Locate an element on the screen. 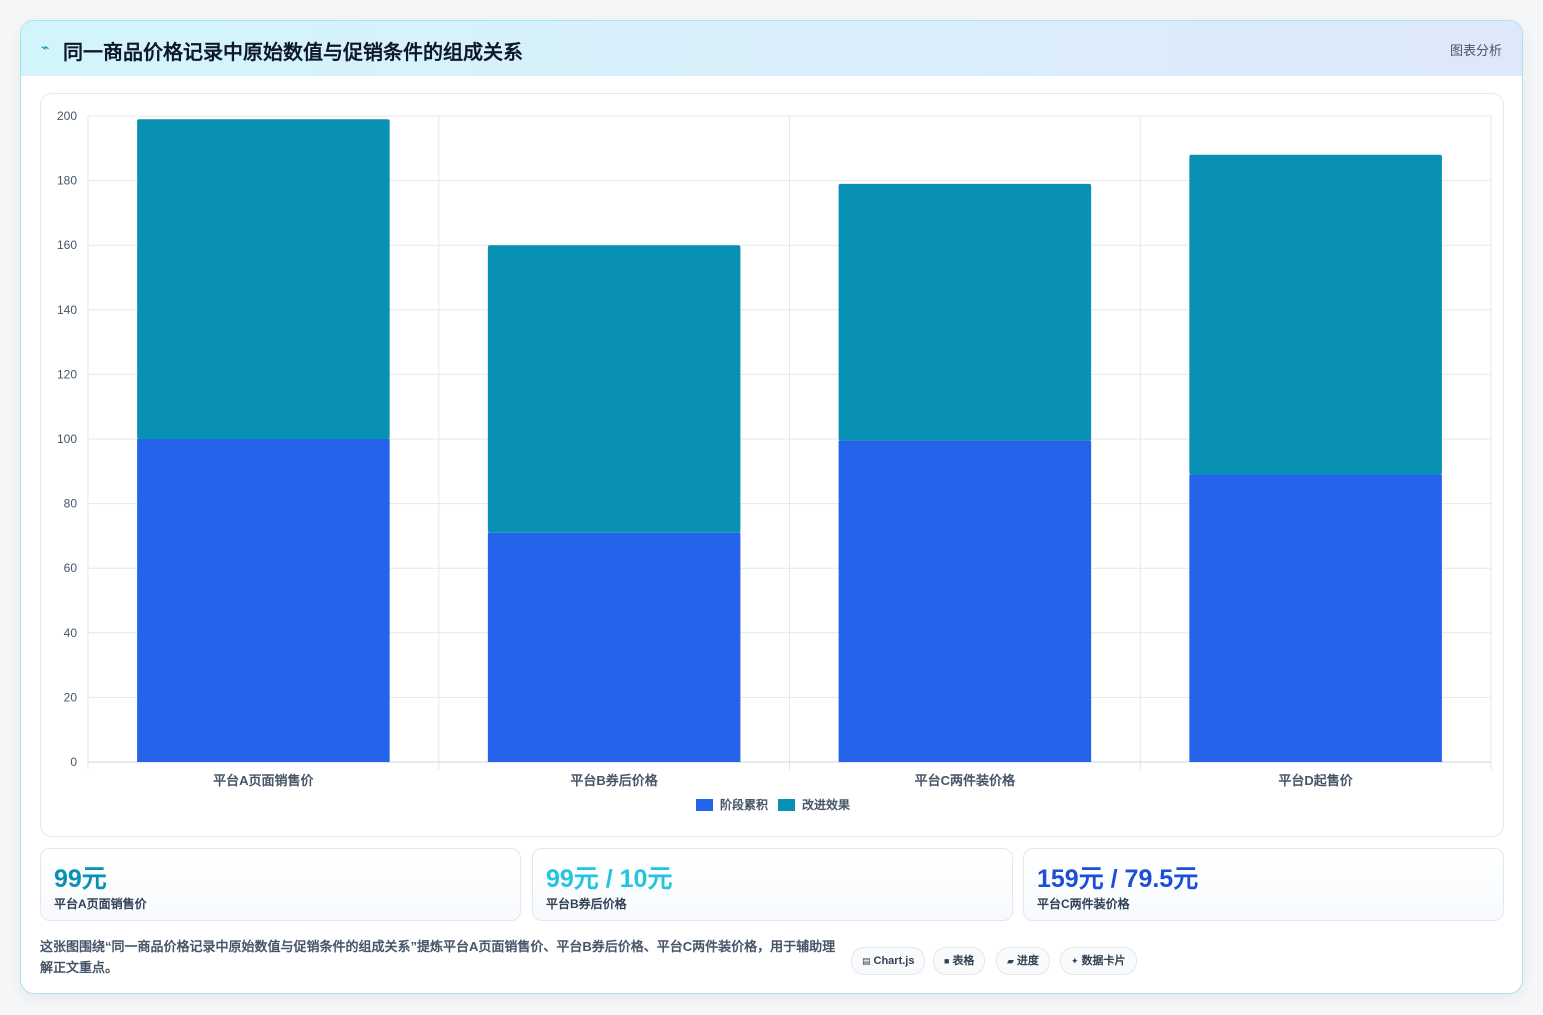 The height and width of the screenshot is (1015, 1543). y-tick-label: 0 is located at coordinates (73, 762).